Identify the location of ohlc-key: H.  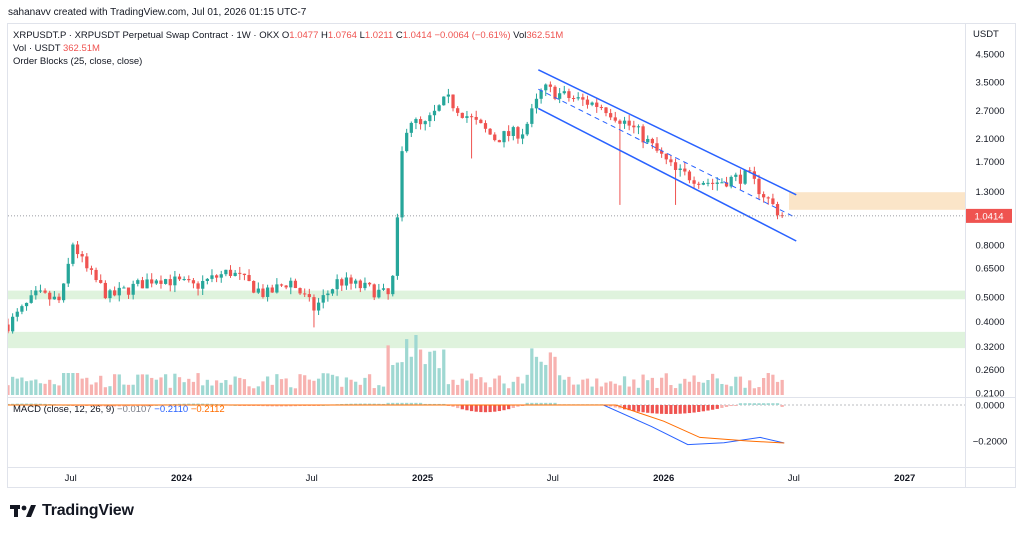
(324, 35).